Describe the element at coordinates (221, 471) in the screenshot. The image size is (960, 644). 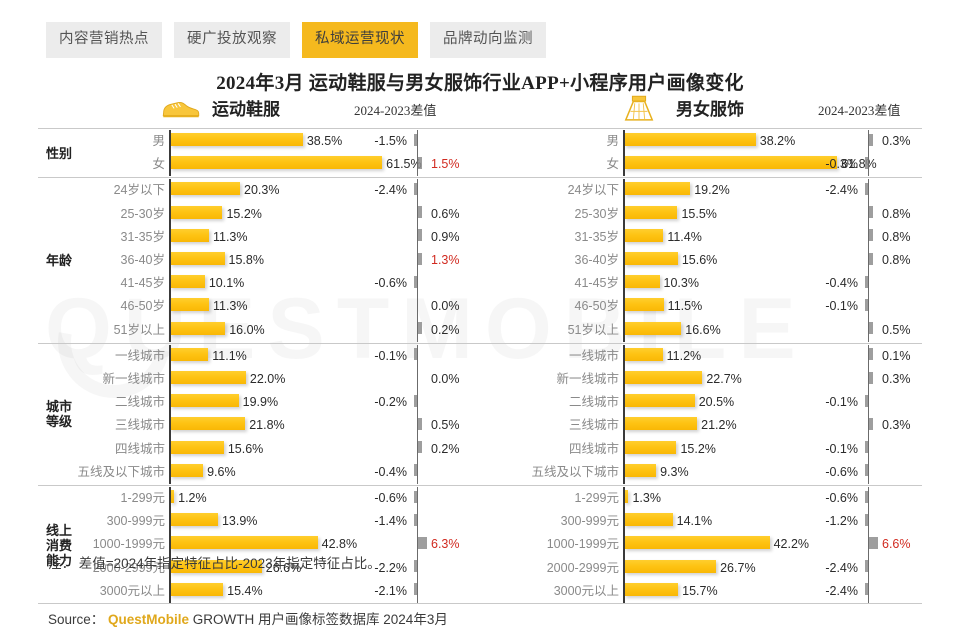
I see `value-label: 9.6%` at that location.